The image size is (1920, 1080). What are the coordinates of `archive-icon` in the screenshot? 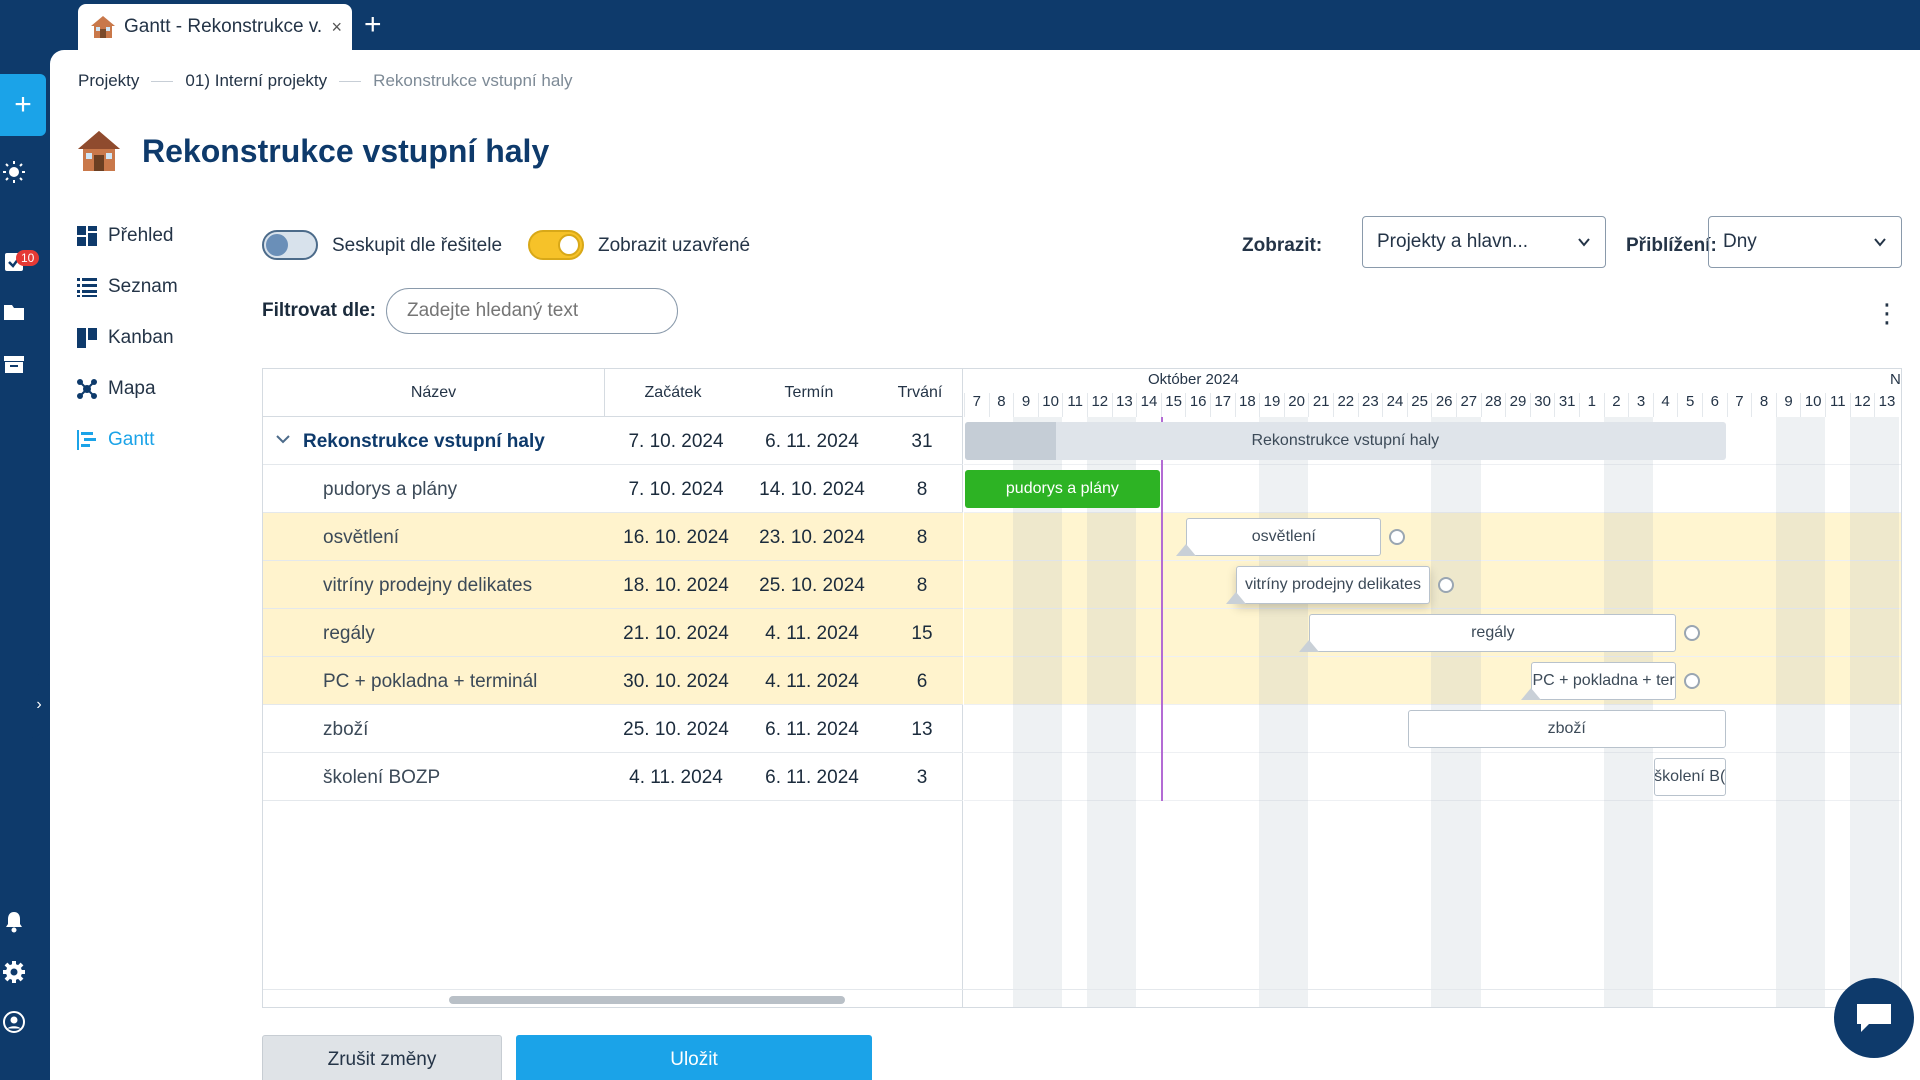 It's located at (14, 364).